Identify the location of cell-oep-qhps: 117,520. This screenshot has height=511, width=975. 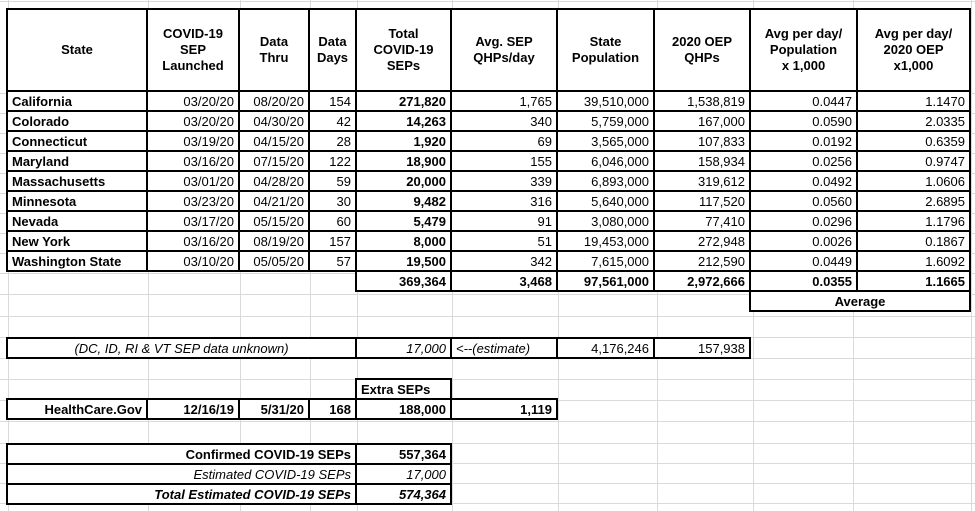
(702, 201).